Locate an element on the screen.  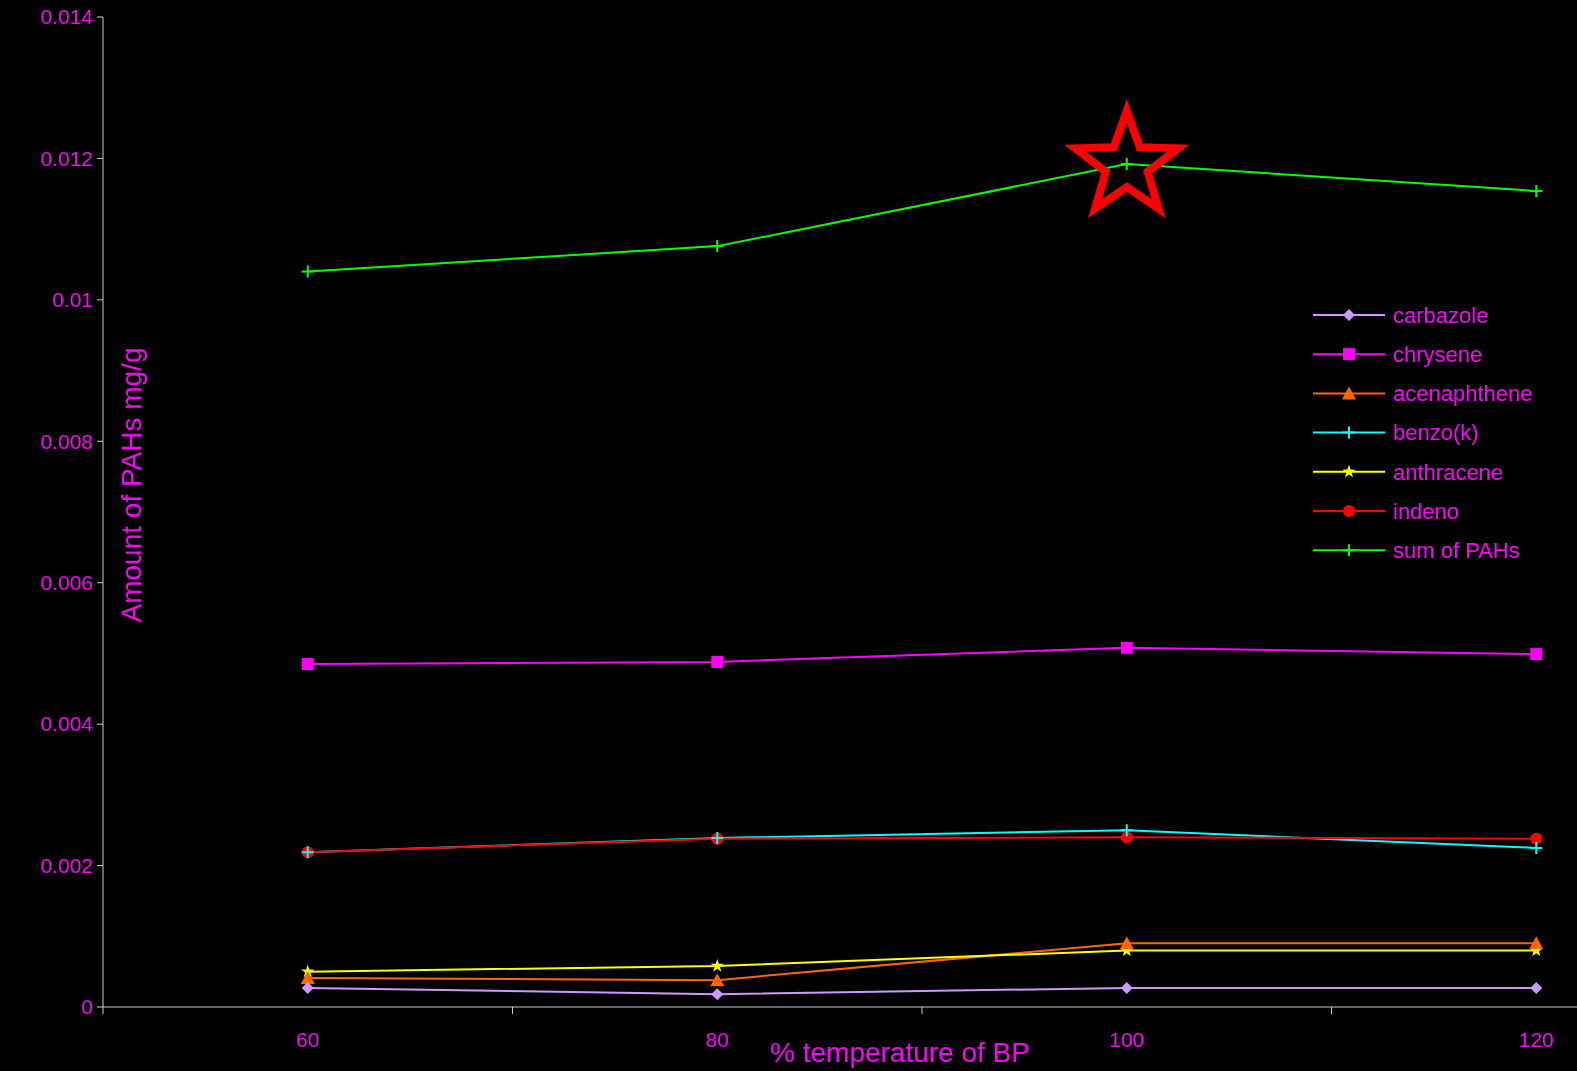
y-tick-label: 0 is located at coordinates (87, 1007).